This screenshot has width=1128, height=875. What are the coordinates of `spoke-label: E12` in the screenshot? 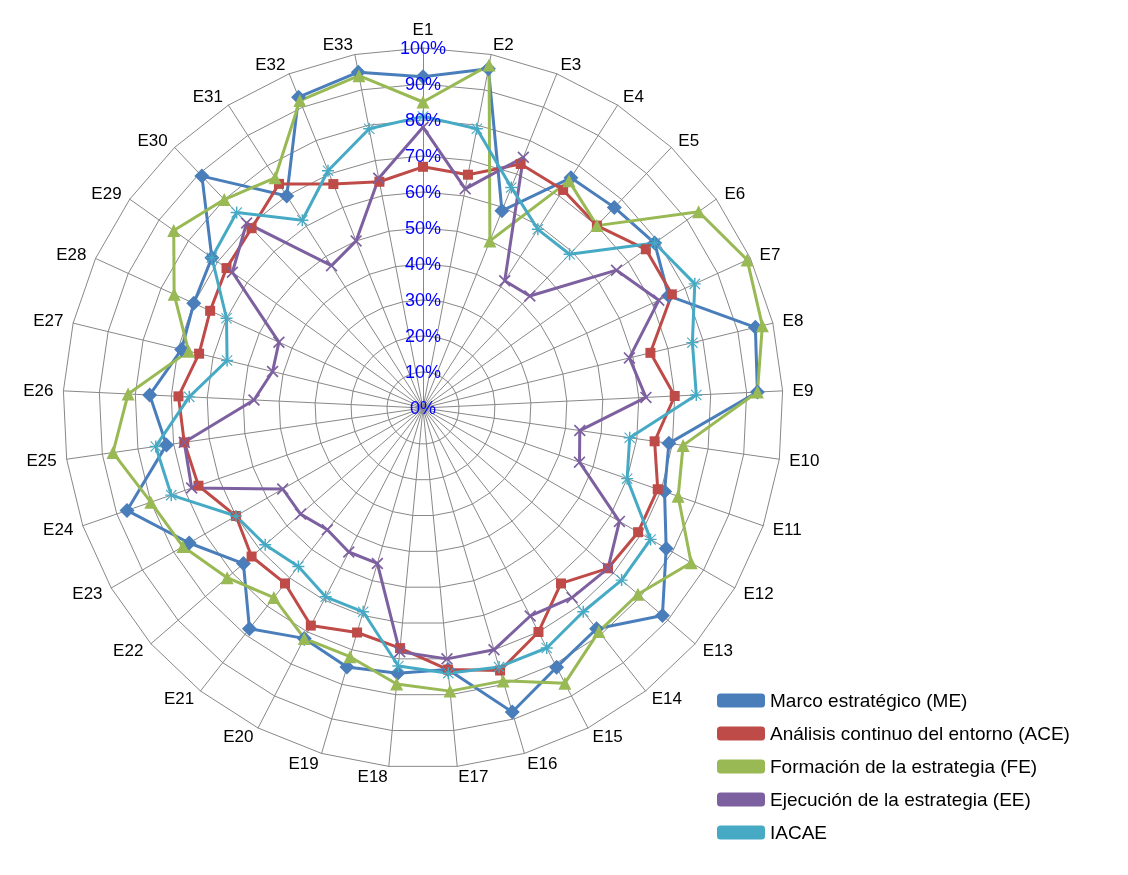 It's located at (758, 593).